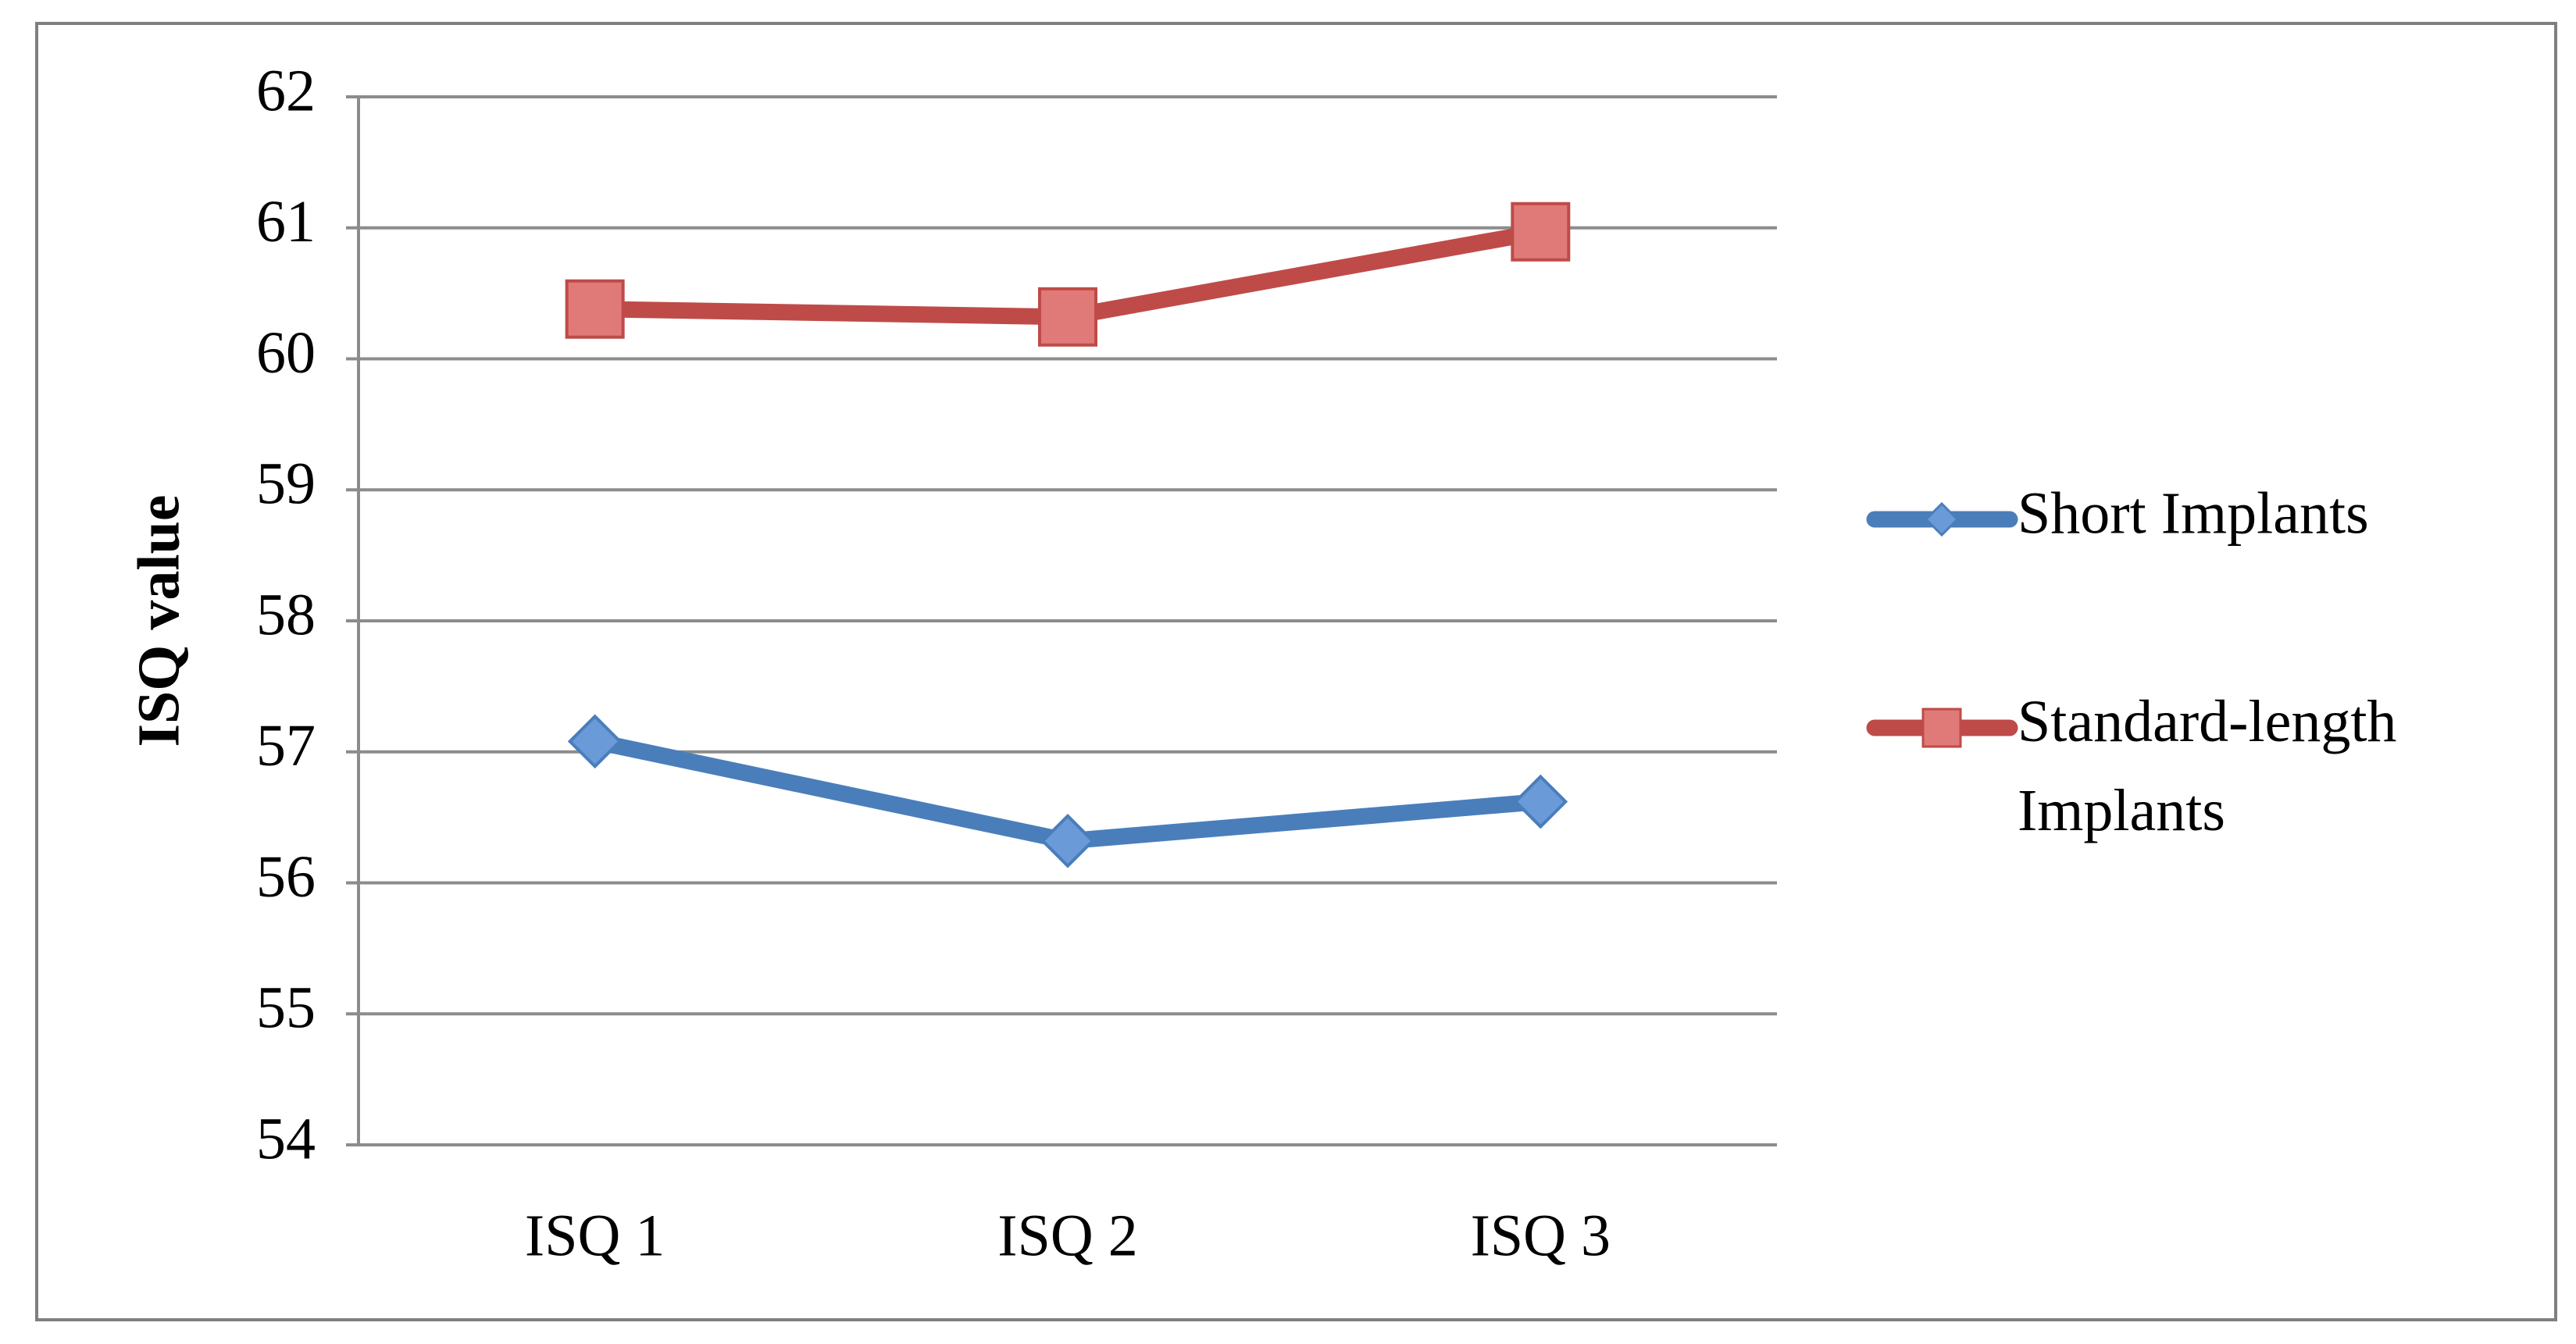 This screenshot has width=2576, height=1344. I want to click on legend-label-line: Standard-length, so click(2214, 721).